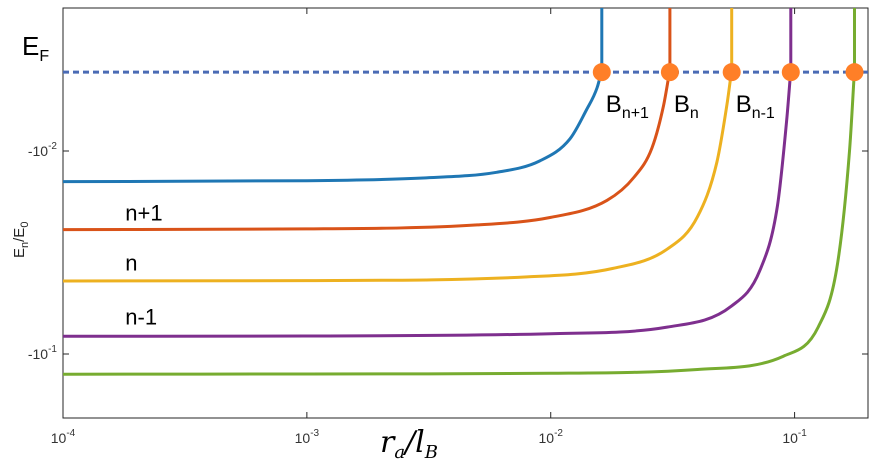  I want to click on x-tick-label-1: 10⁻⁴, so click(63, 437).